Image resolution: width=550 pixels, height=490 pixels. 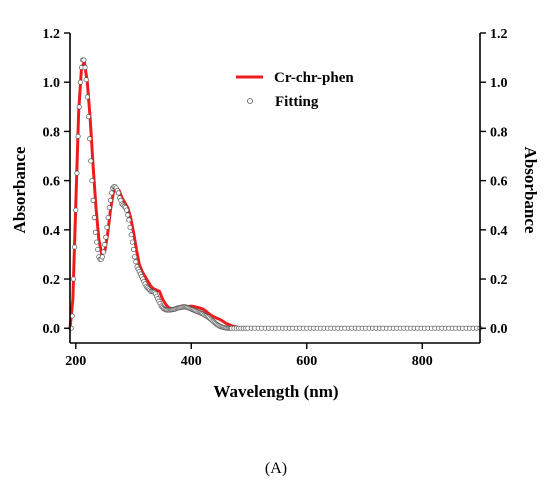 I want to click on legend-label-markers: Fitting, so click(x=297, y=102).